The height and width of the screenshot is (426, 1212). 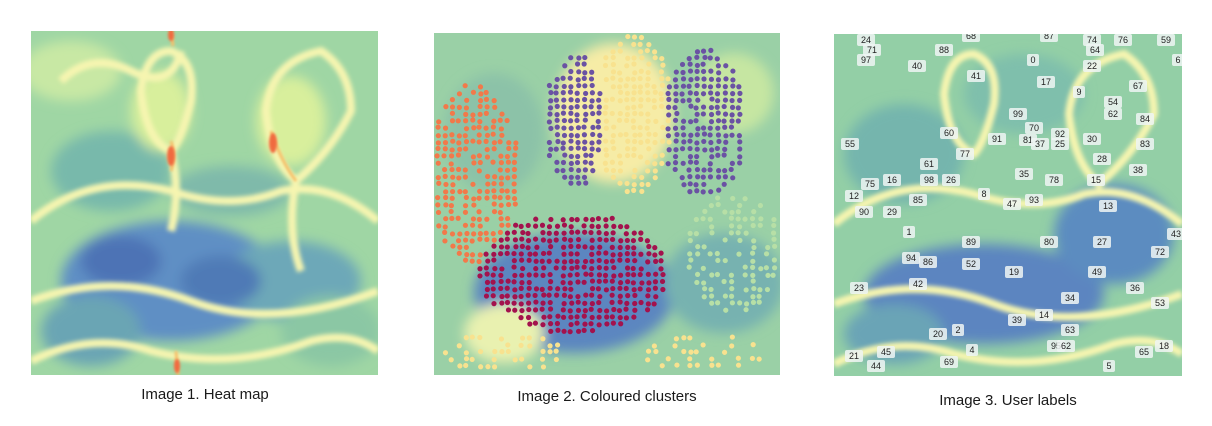 I want to click on user-label: 87, so click(x=1049, y=37).